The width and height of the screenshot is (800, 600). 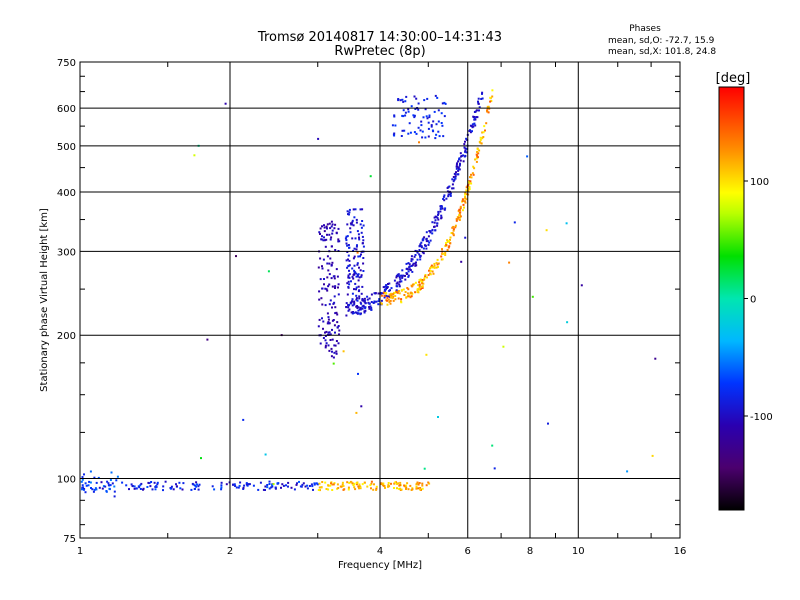 I want to click on y-tick-label: 400, so click(x=66, y=193).